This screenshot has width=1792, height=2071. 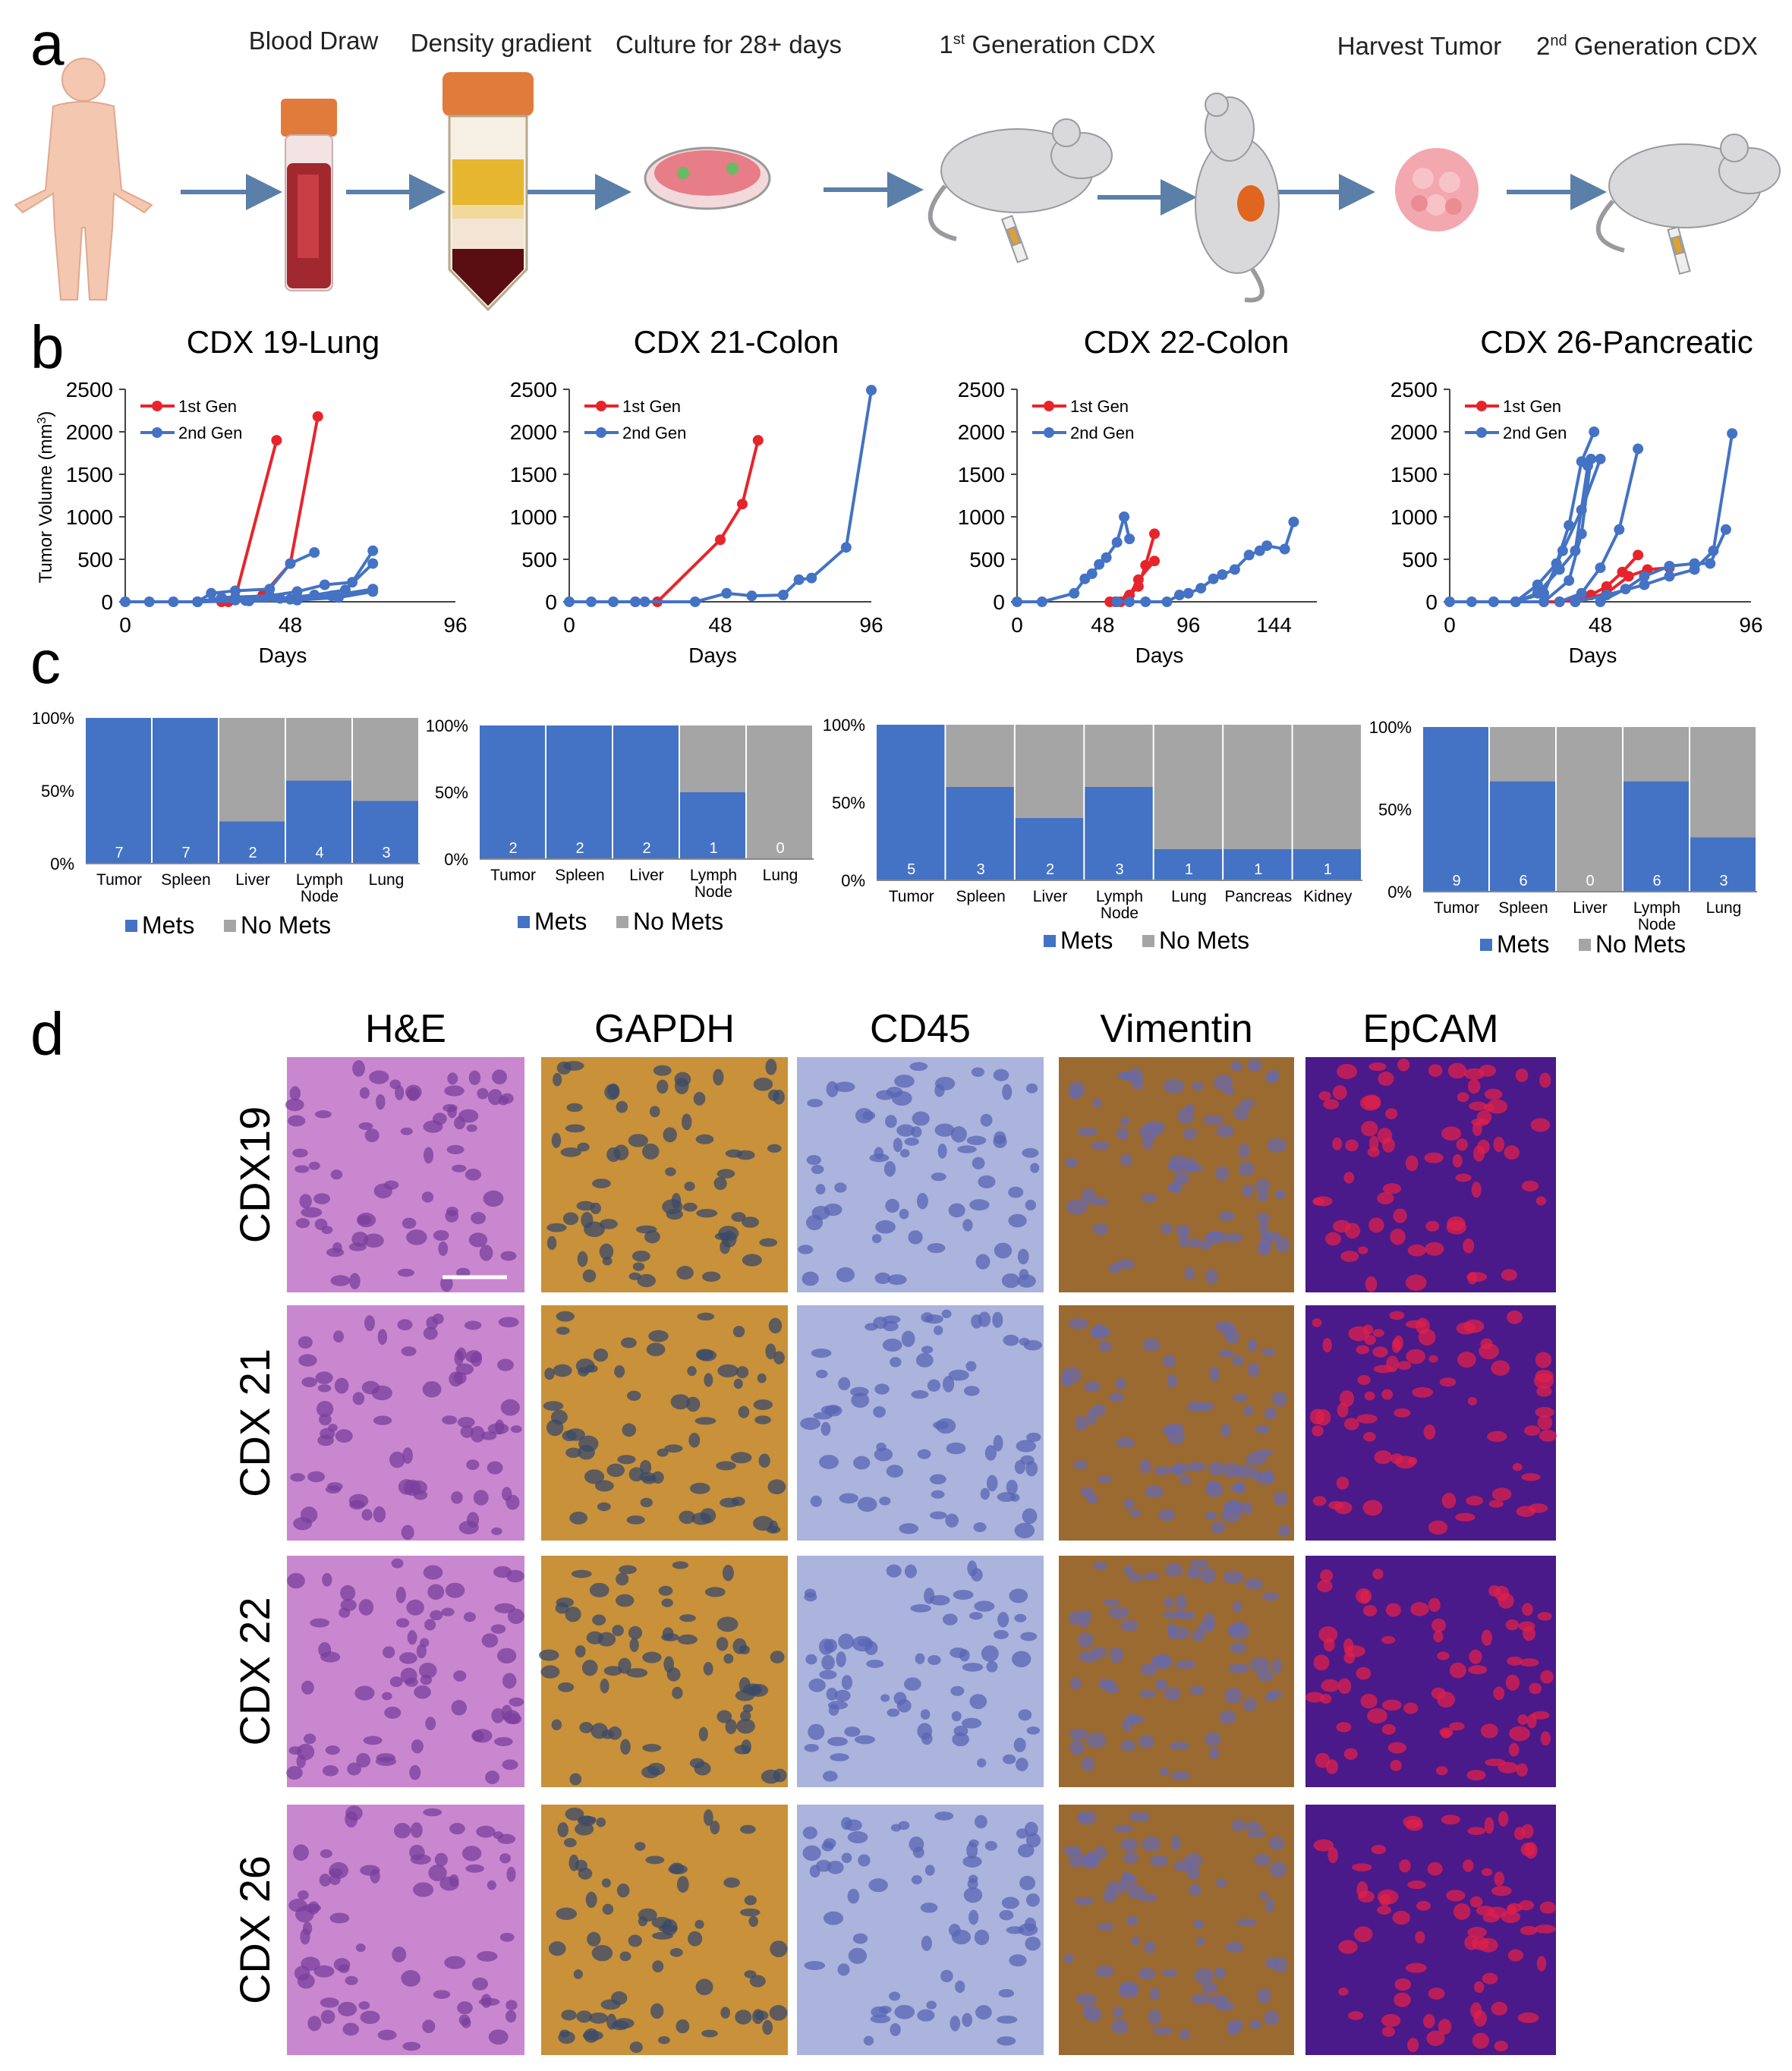 What do you see at coordinates (447, 725) in the screenshot?
I see `y-tick-label: 100%` at bounding box center [447, 725].